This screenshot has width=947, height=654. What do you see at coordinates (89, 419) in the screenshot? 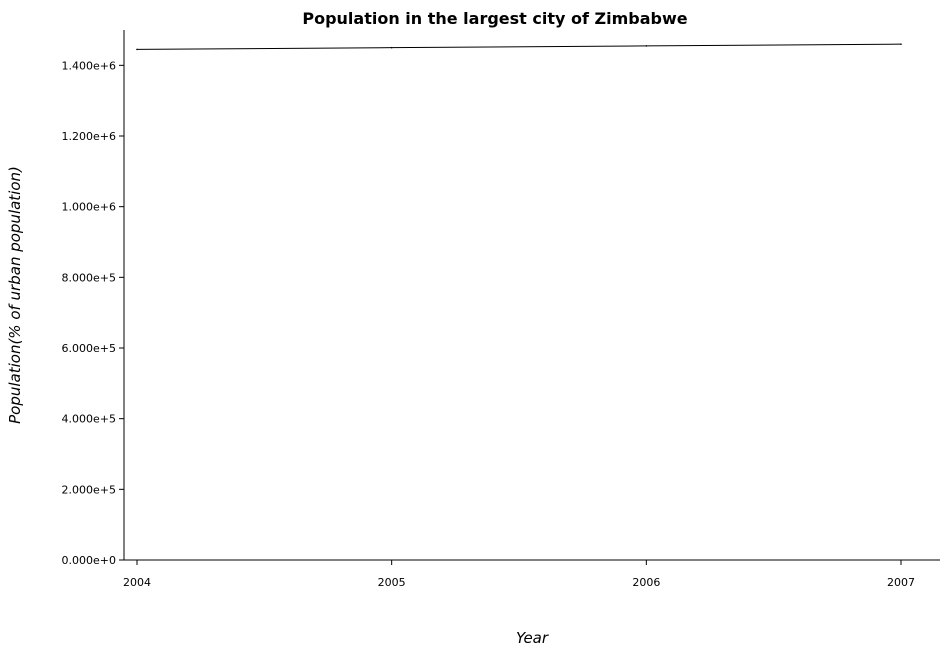
I see `y-tick-label: 4.000e+5` at bounding box center [89, 419].